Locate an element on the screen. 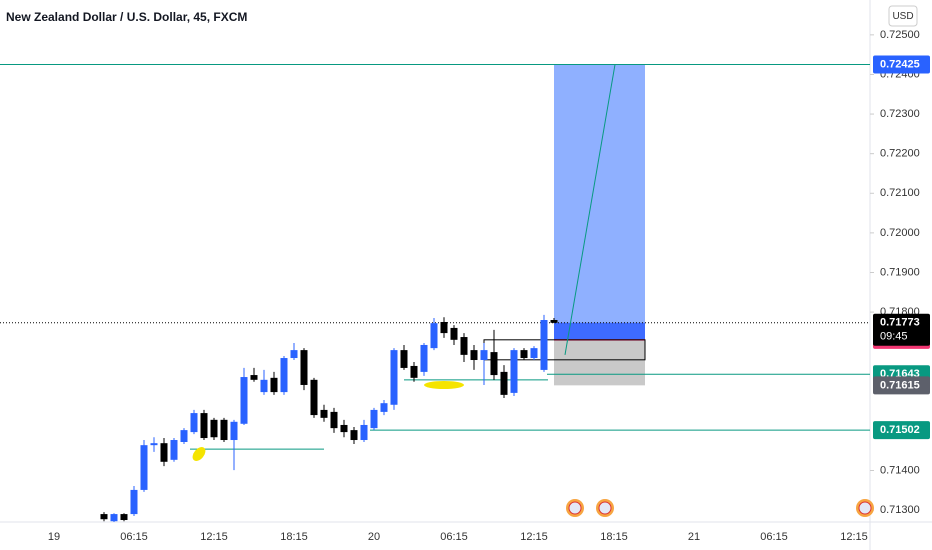  stop-zone is located at coordinates (599, 362).